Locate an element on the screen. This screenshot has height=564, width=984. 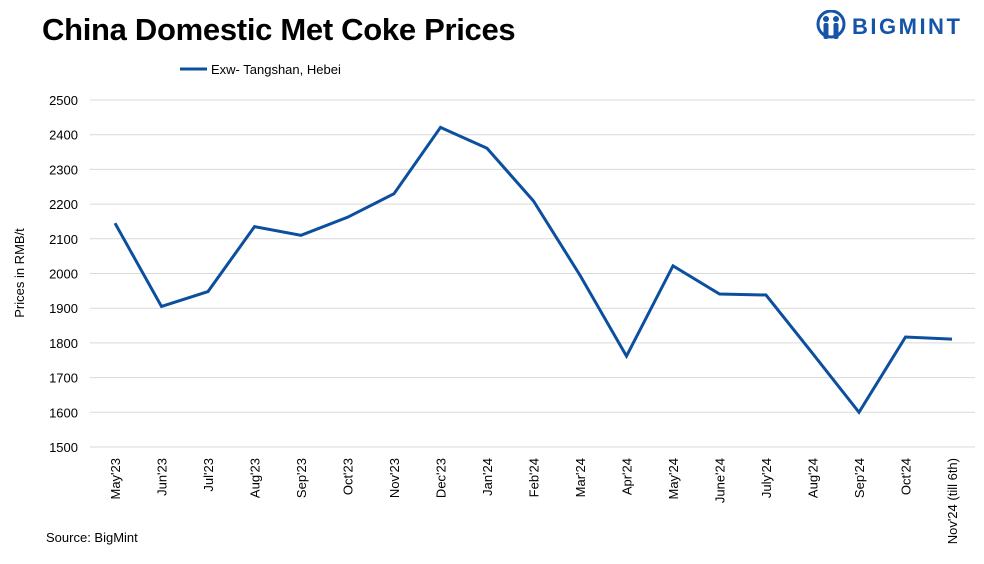
y-tick-label: 2200 is located at coordinates (63, 204).